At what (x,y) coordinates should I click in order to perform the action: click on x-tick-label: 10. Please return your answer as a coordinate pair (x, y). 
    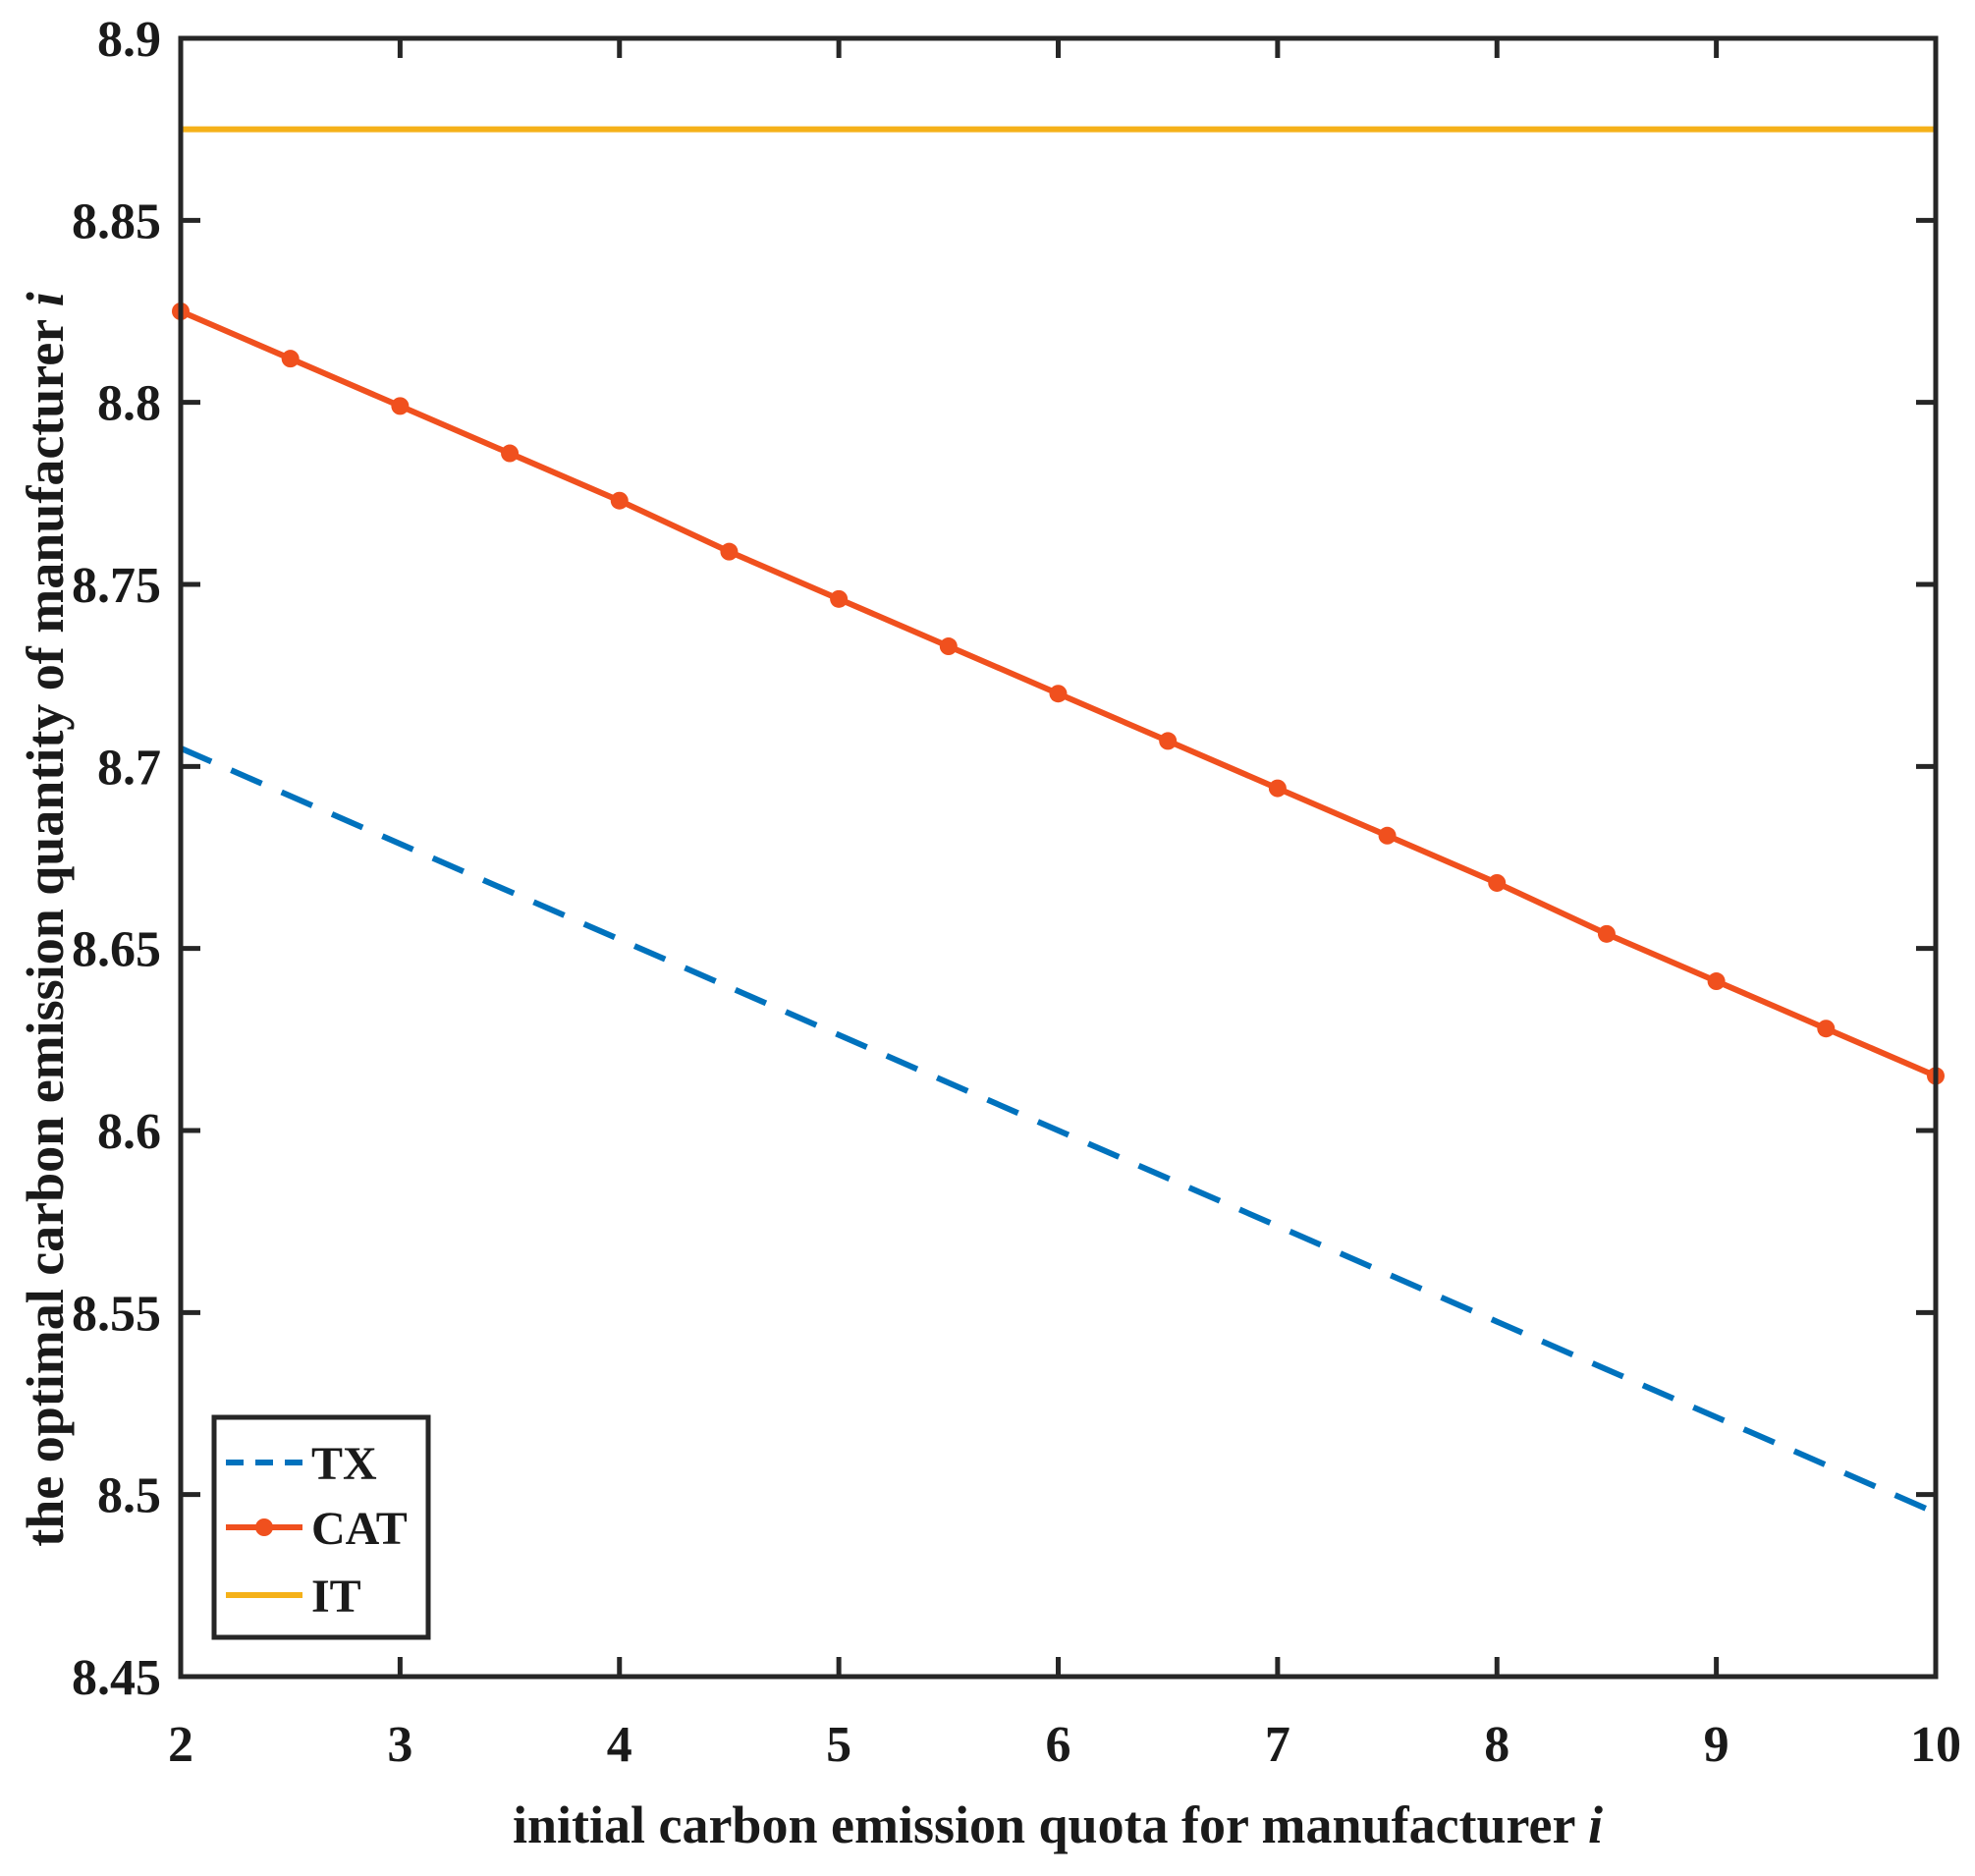
    Looking at the image, I should click on (1936, 1745).